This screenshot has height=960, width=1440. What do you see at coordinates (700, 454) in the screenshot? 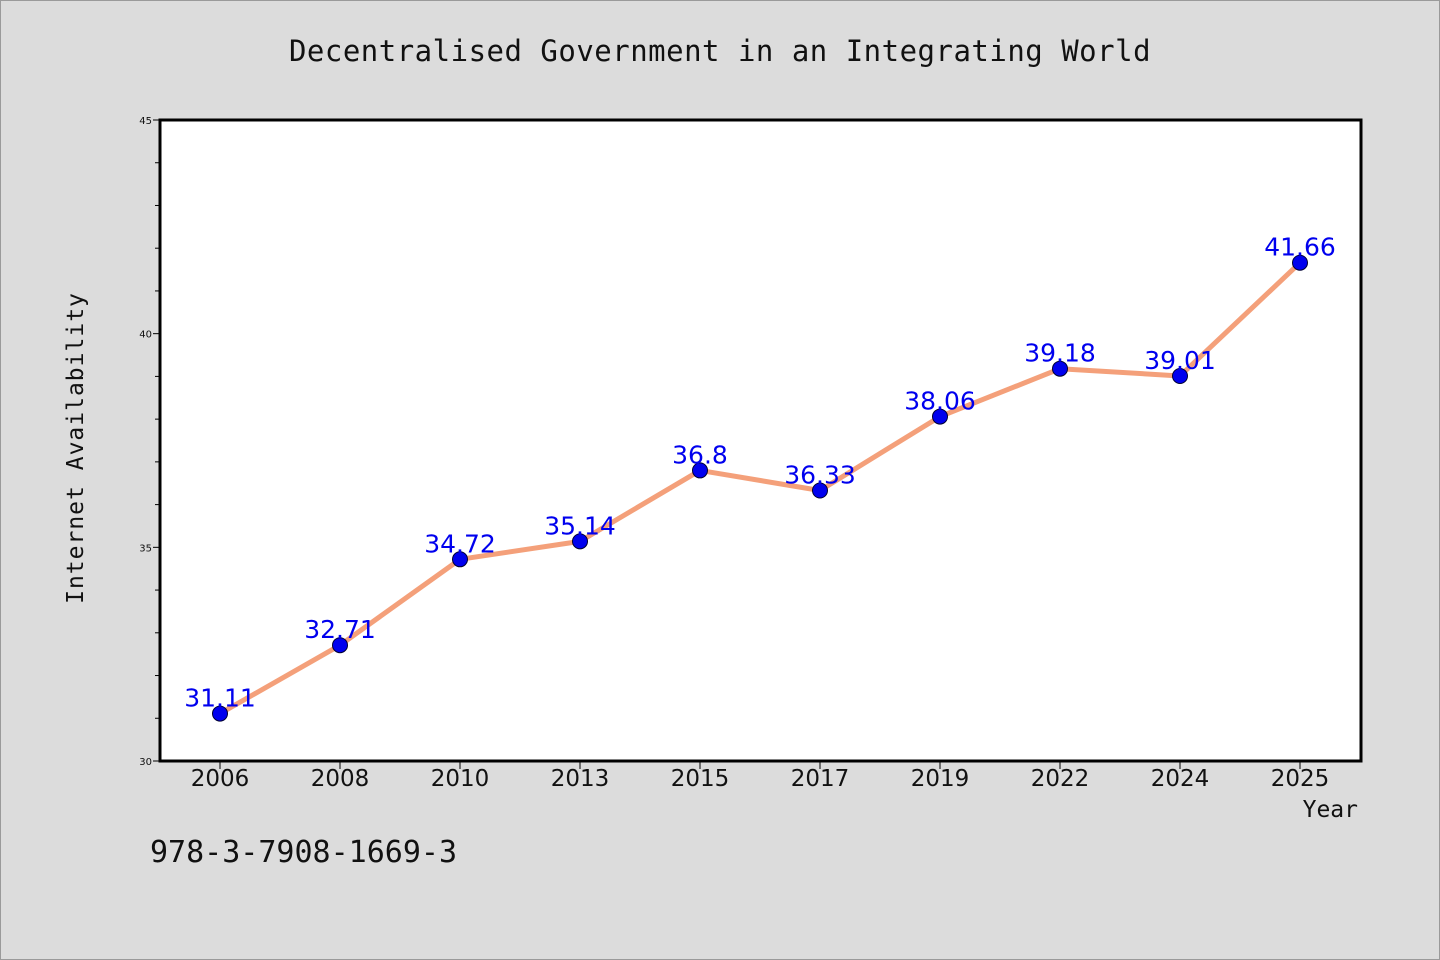
I see `data-label: 36.8` at bounding box center [700, 454].